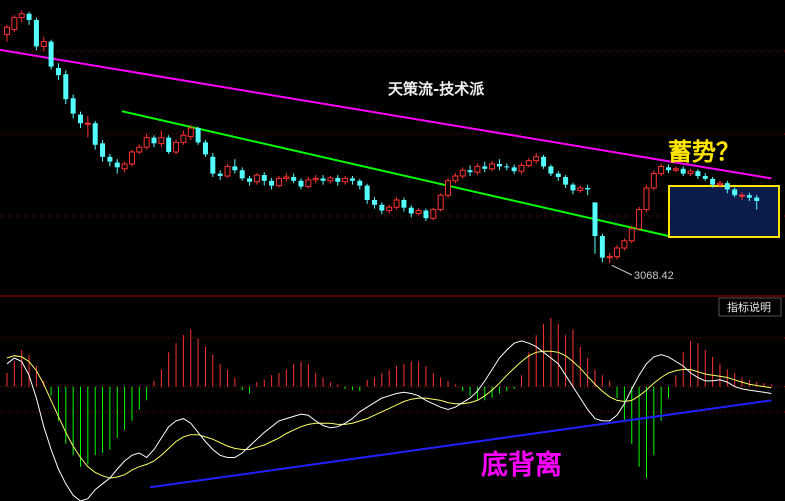 Image resolution: width=785 pixels, height=501 pixels. Describe the element at coordinates (704, 151) in the screenshot. I see `accumulate-annotation: 蓄势？` at that location.